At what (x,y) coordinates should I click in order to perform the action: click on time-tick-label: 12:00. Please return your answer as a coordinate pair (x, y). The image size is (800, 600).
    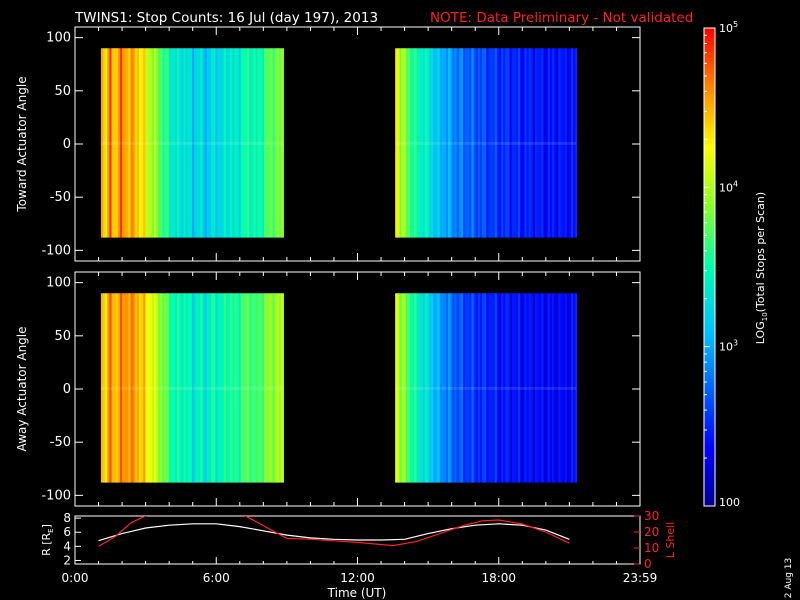
    Looking at the image, I should click on (357, 578).